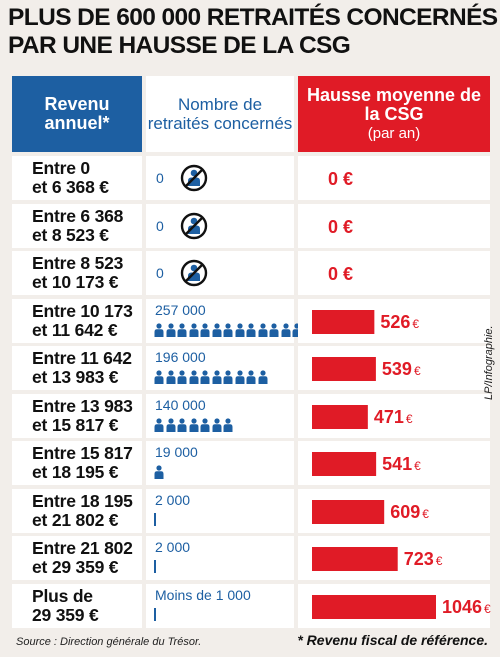 The image size is (500, 657). What do you see at coordinates (82, 500) in the screenshot?
I see `revenu-line1: Entre 18 195` at bounding box center [82, 500].